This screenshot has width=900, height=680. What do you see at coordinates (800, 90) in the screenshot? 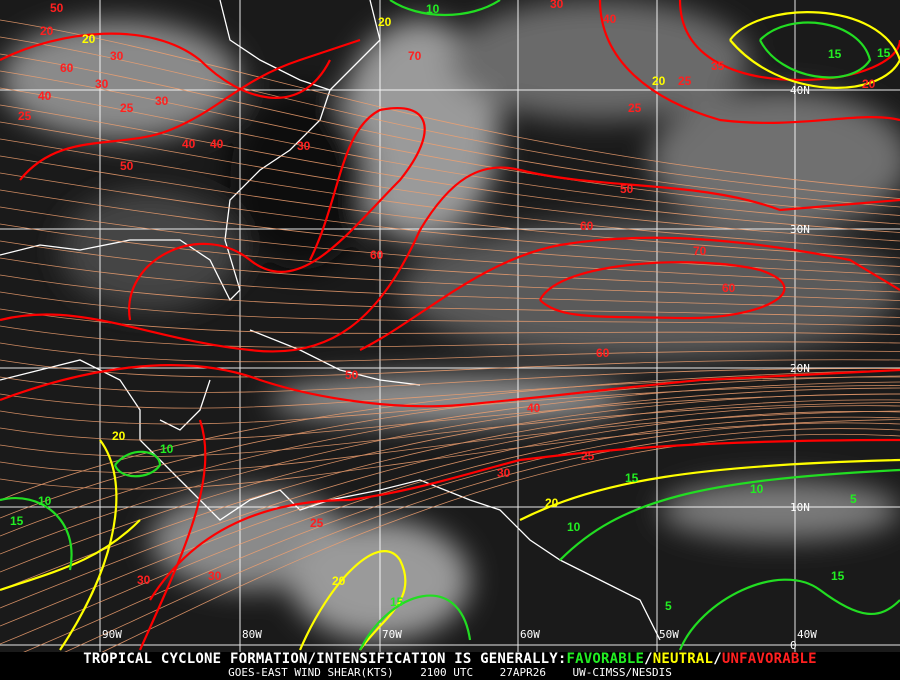
I see `latitude-label: 40N` at bounding box center [800, 90].